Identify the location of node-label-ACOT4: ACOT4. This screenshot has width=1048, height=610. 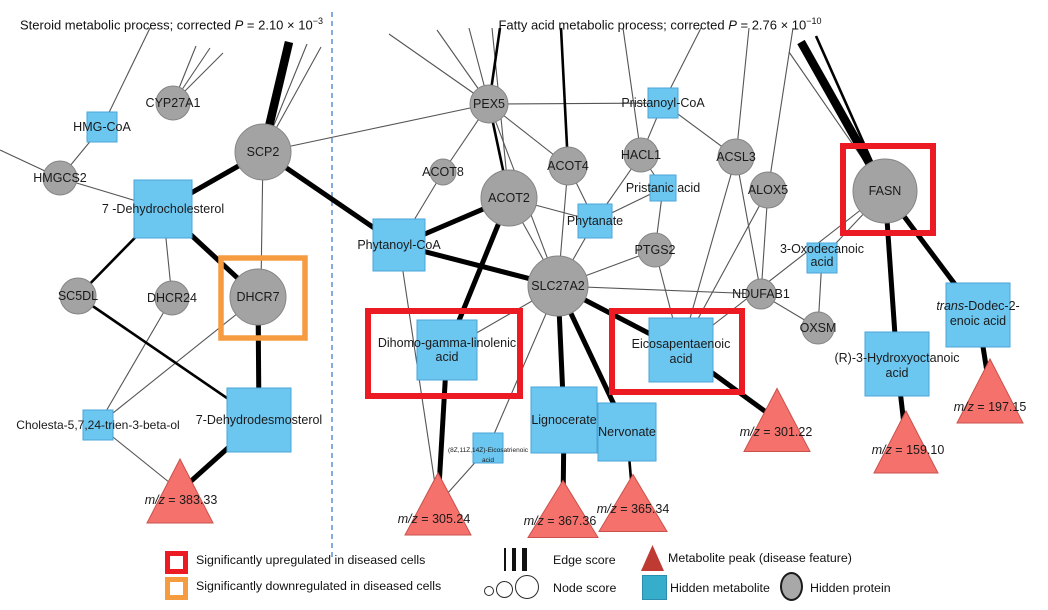
(568, 166).